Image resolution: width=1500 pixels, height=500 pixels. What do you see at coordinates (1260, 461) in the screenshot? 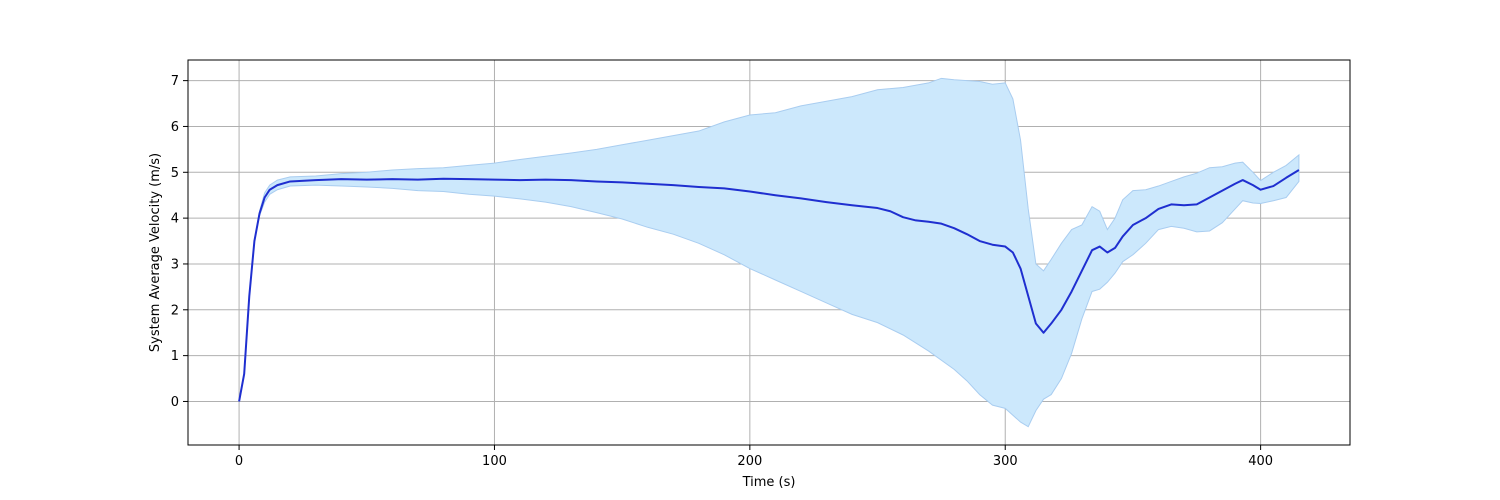
I see `x-tick-label: 400` at bounding box center [1260, 461].